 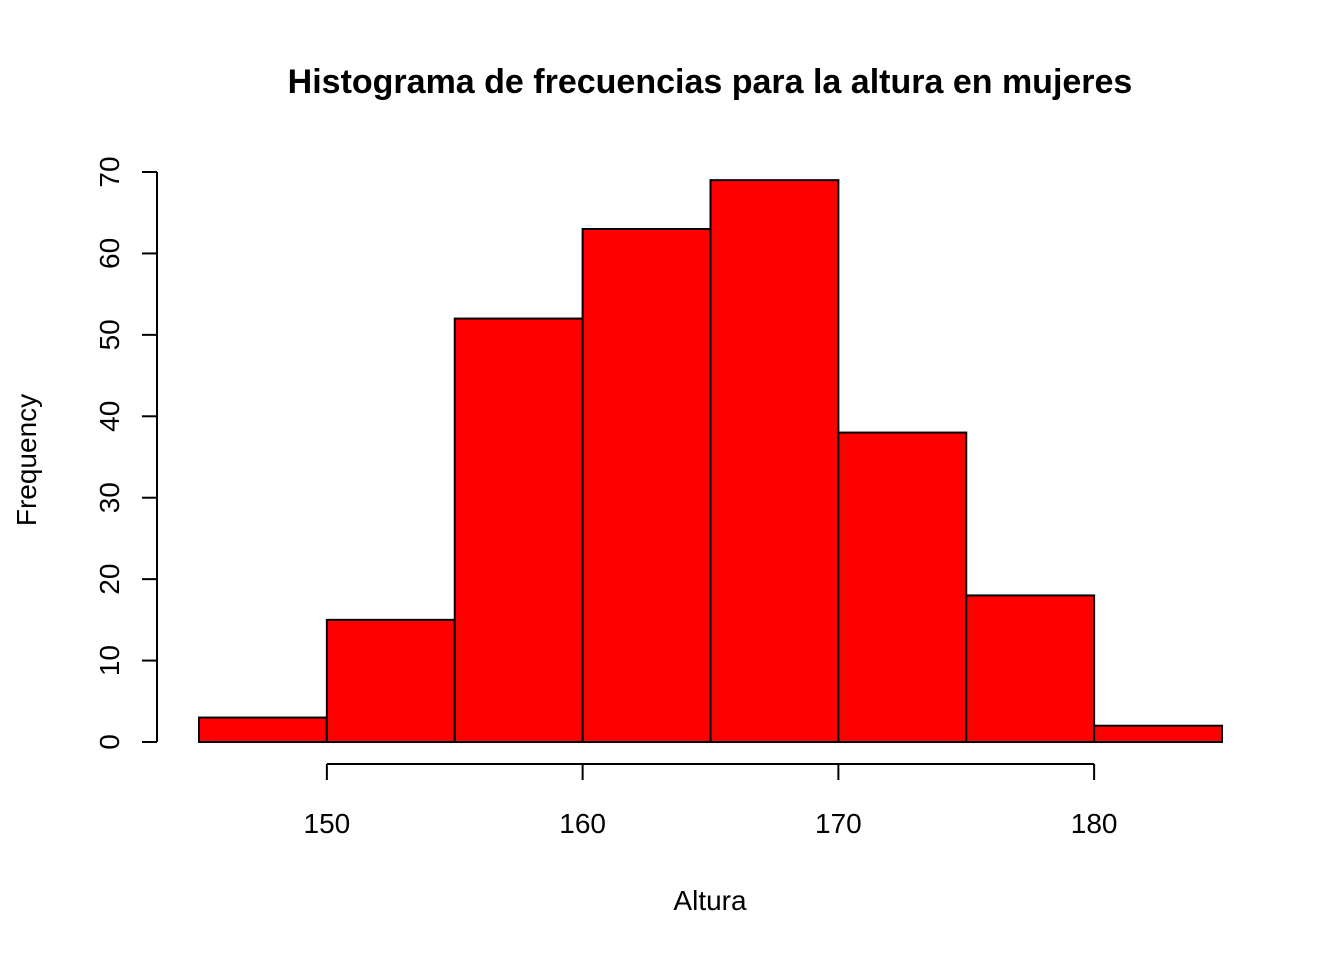 I want to click on y-tick-label-40: 40, so click(x=109, y=416).